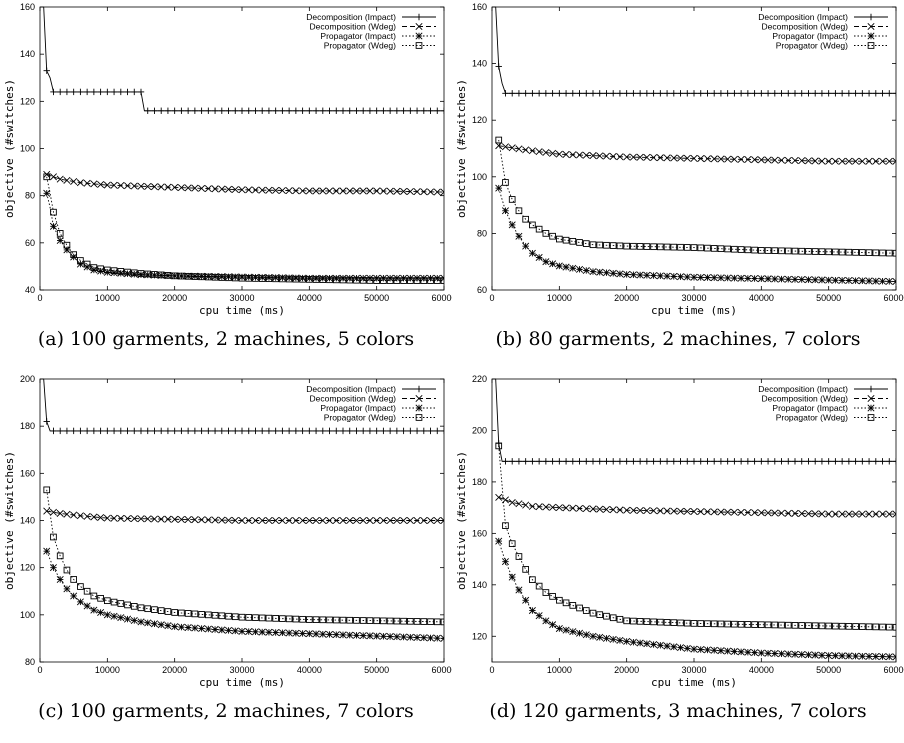  I want to click on y-tick-label: 120, so click(479, 636).